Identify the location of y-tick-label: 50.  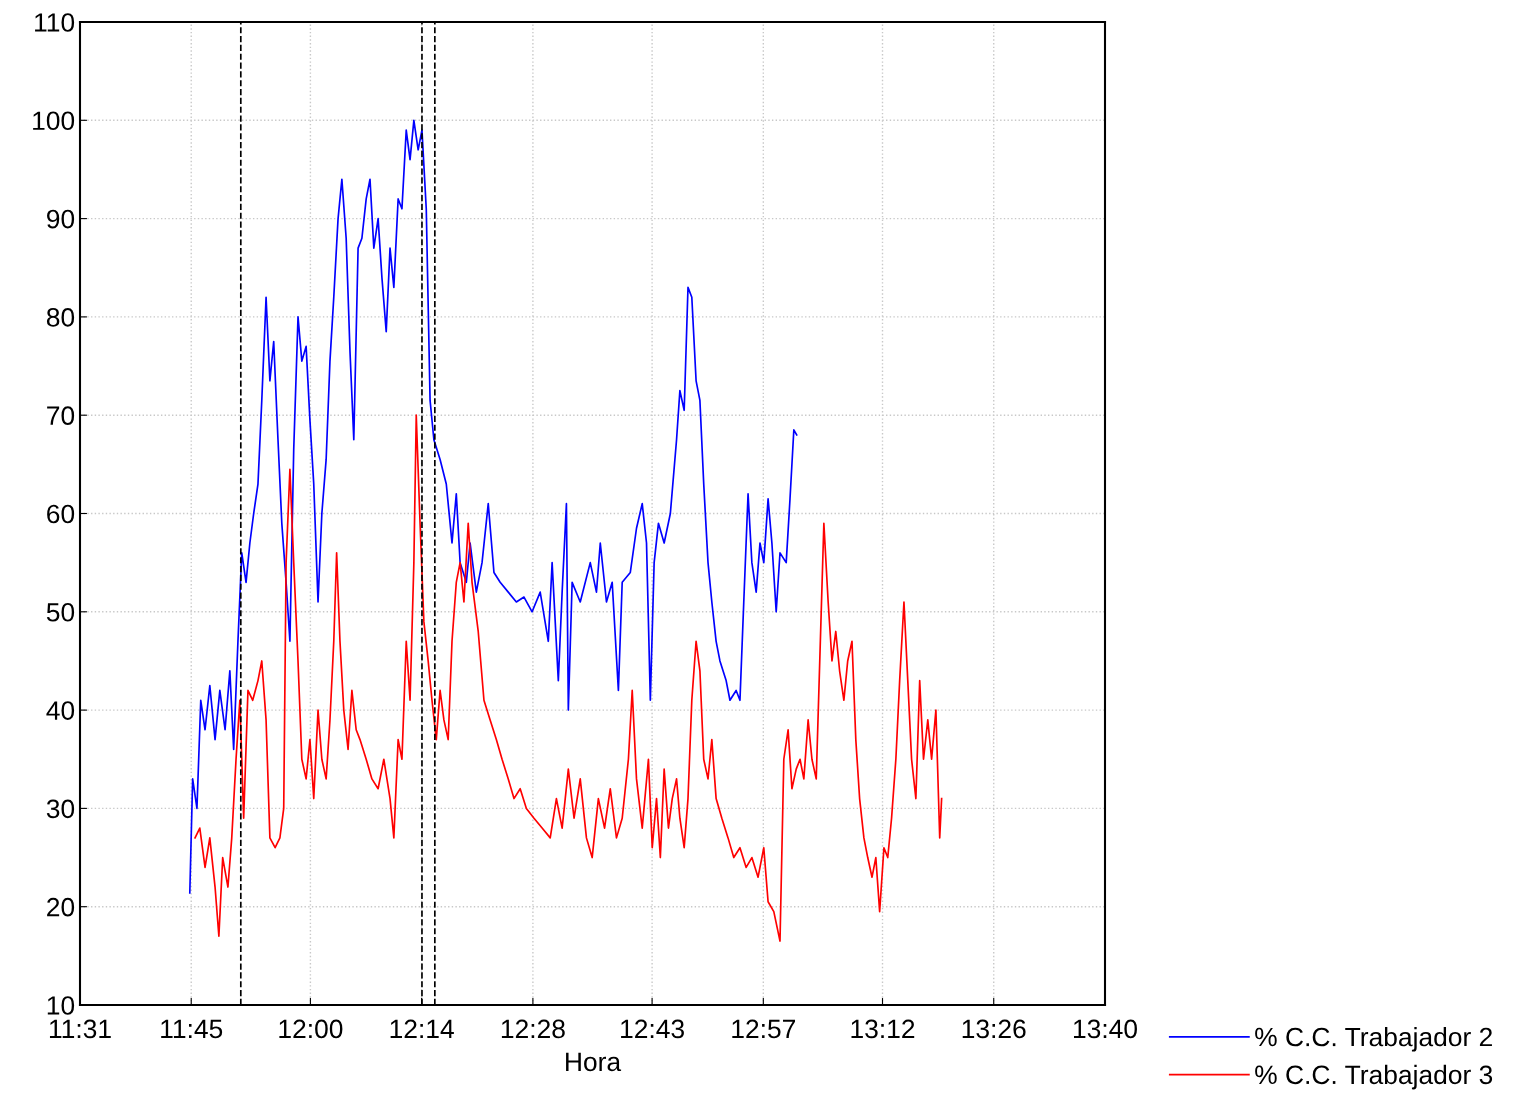
(60, 612).